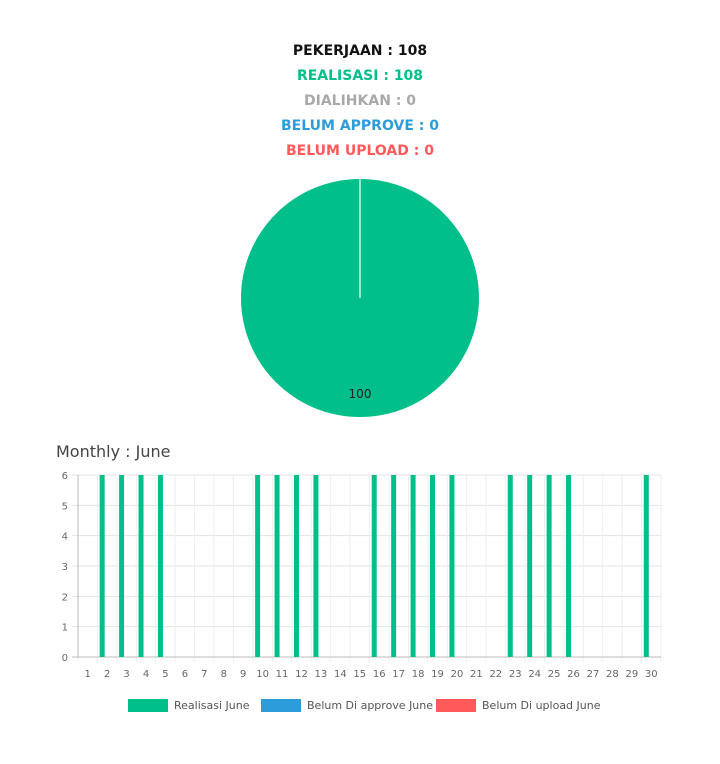 The height and width of the screenshot is (764, 720). Describe the element at coordinates (88, 674) in the screenshot. I see `x-tick-label: 1` at that location.